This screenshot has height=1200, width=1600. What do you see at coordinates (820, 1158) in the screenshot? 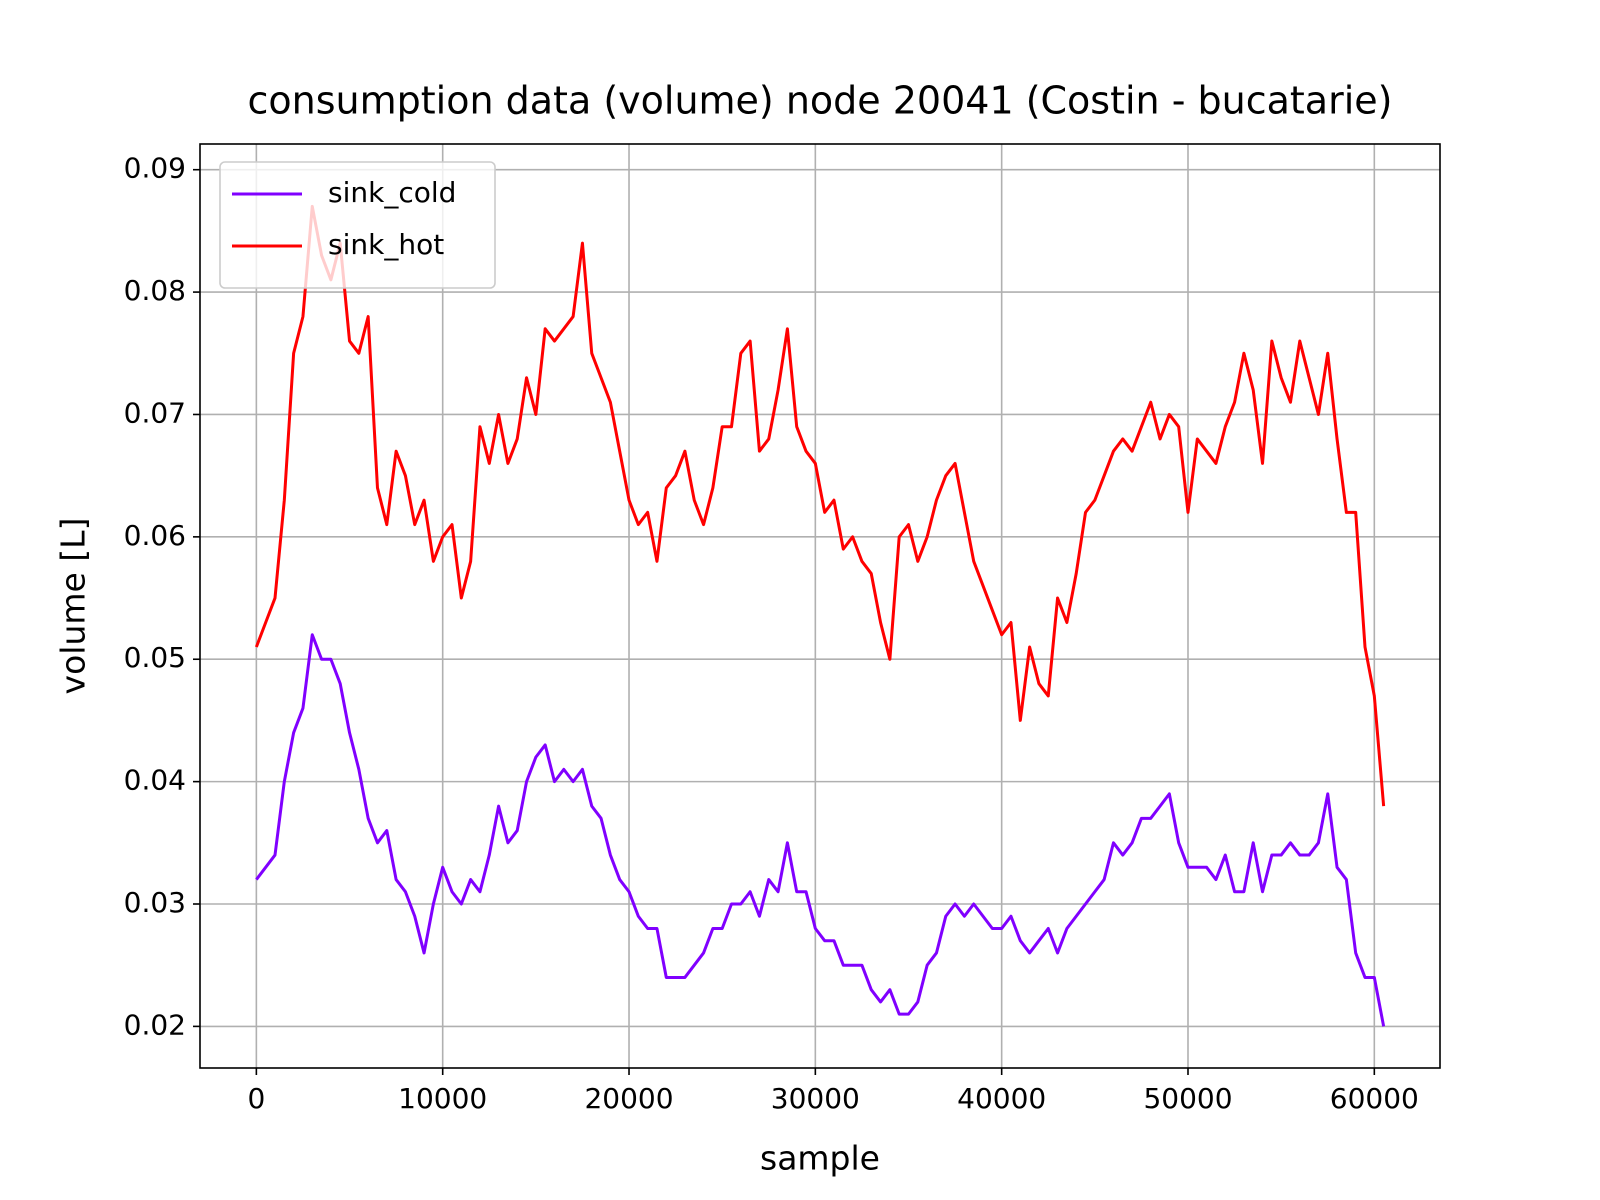
I see `x-axis-label: sample` at bounding box center [820, 1158].